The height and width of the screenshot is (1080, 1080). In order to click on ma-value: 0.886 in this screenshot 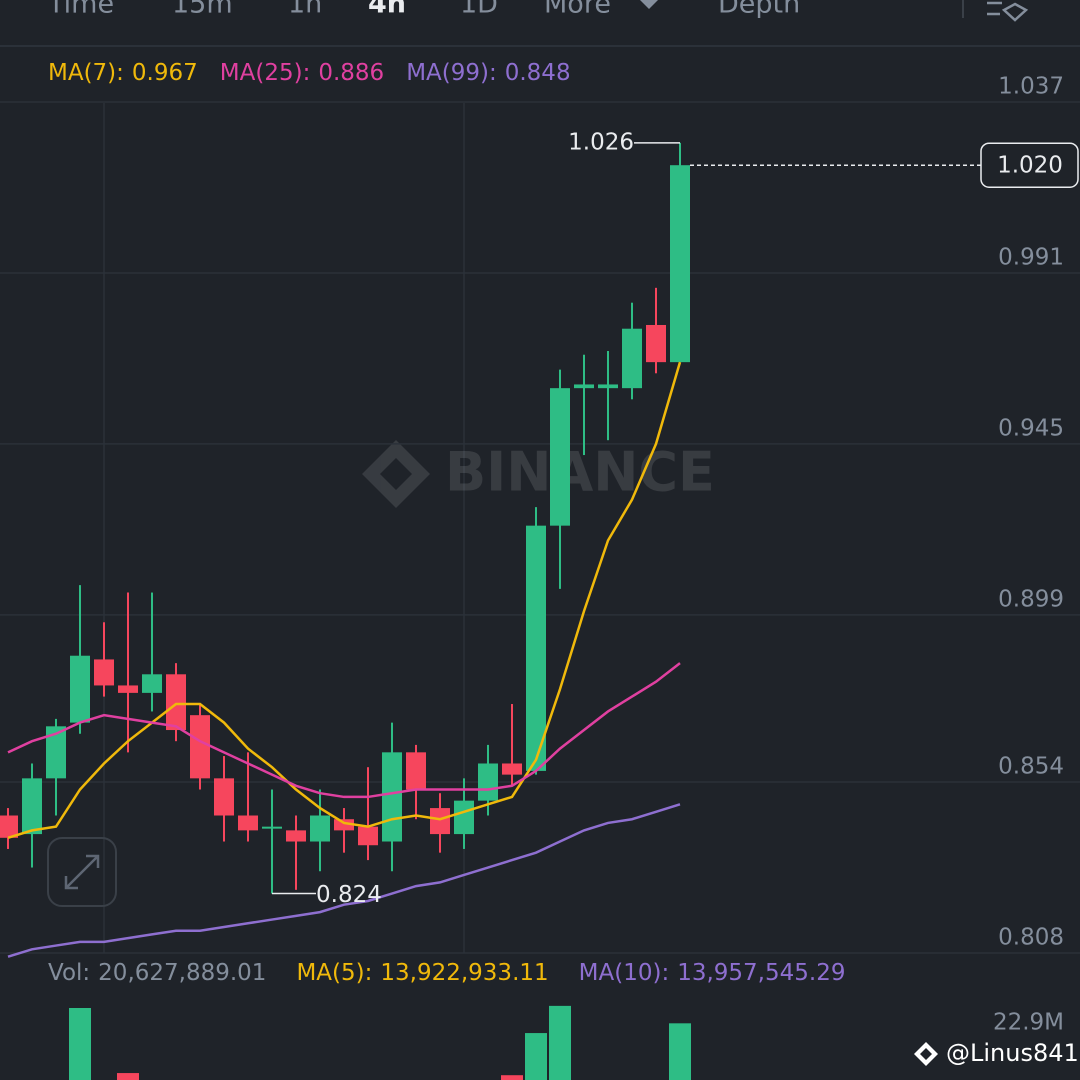, I will do `click(351, 73)`.